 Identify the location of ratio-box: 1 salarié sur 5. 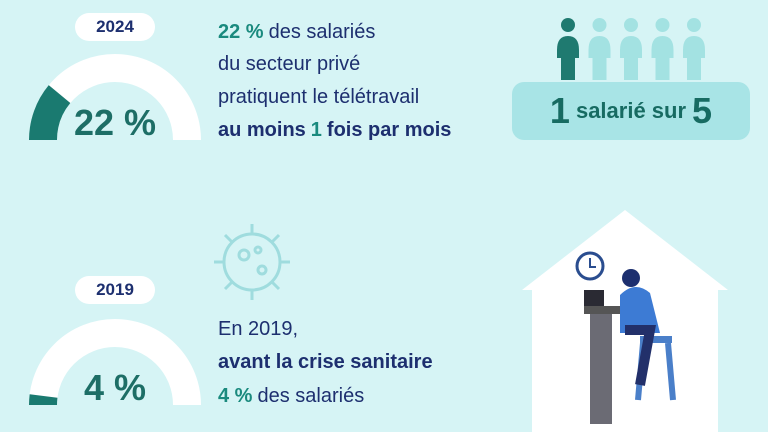
(631, 111).